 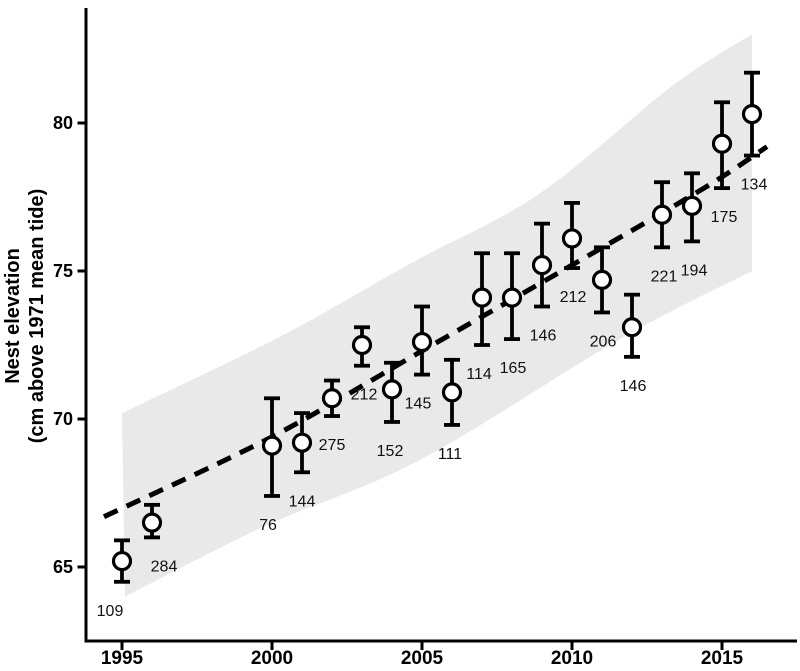 What do you see at coordinates (272, 658) in the screenshot?
I see `x-tick-label: 2000` at bounding box center [272, 658].